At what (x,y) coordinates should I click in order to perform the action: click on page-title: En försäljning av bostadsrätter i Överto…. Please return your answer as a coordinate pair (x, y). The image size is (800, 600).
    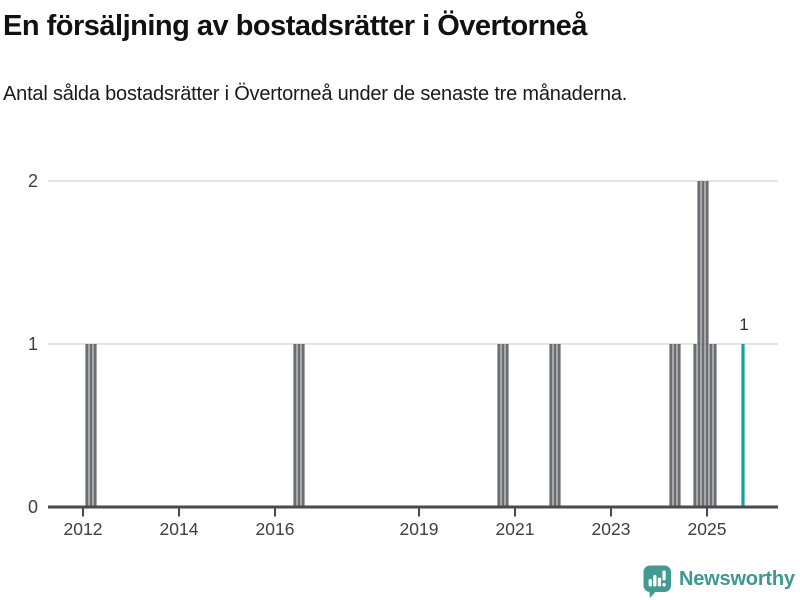
    Looking at the image, I should click on (295, 26).